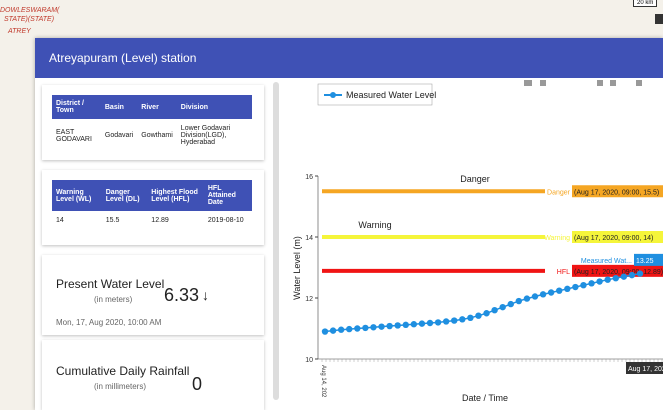  Describe the element at coordinates (349, 58) in the screenshot. I see `panel-title: Atreyapuram (Level) station` at that location.